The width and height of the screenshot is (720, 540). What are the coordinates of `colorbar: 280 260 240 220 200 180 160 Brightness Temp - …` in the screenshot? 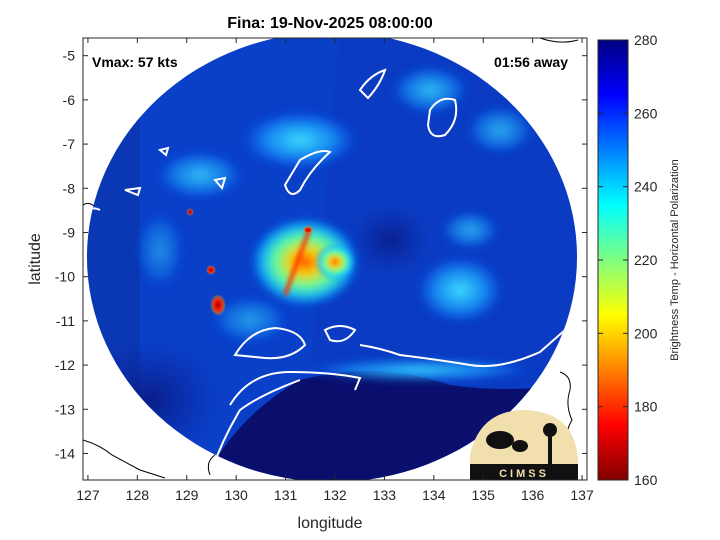 It's located at (639, 260).